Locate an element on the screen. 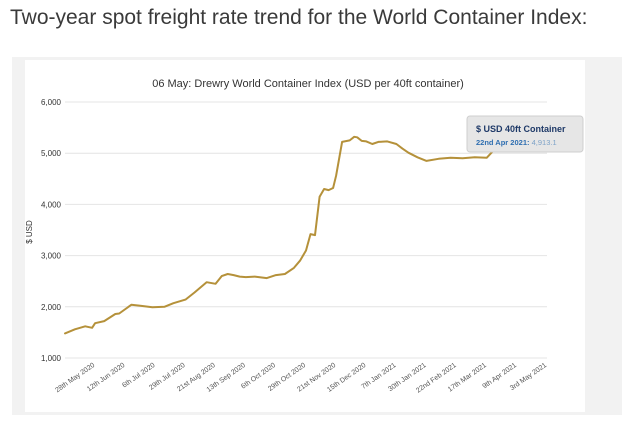 This screenshot has width=633, height=443. tooltip-box is located at coordinates (525, 134).